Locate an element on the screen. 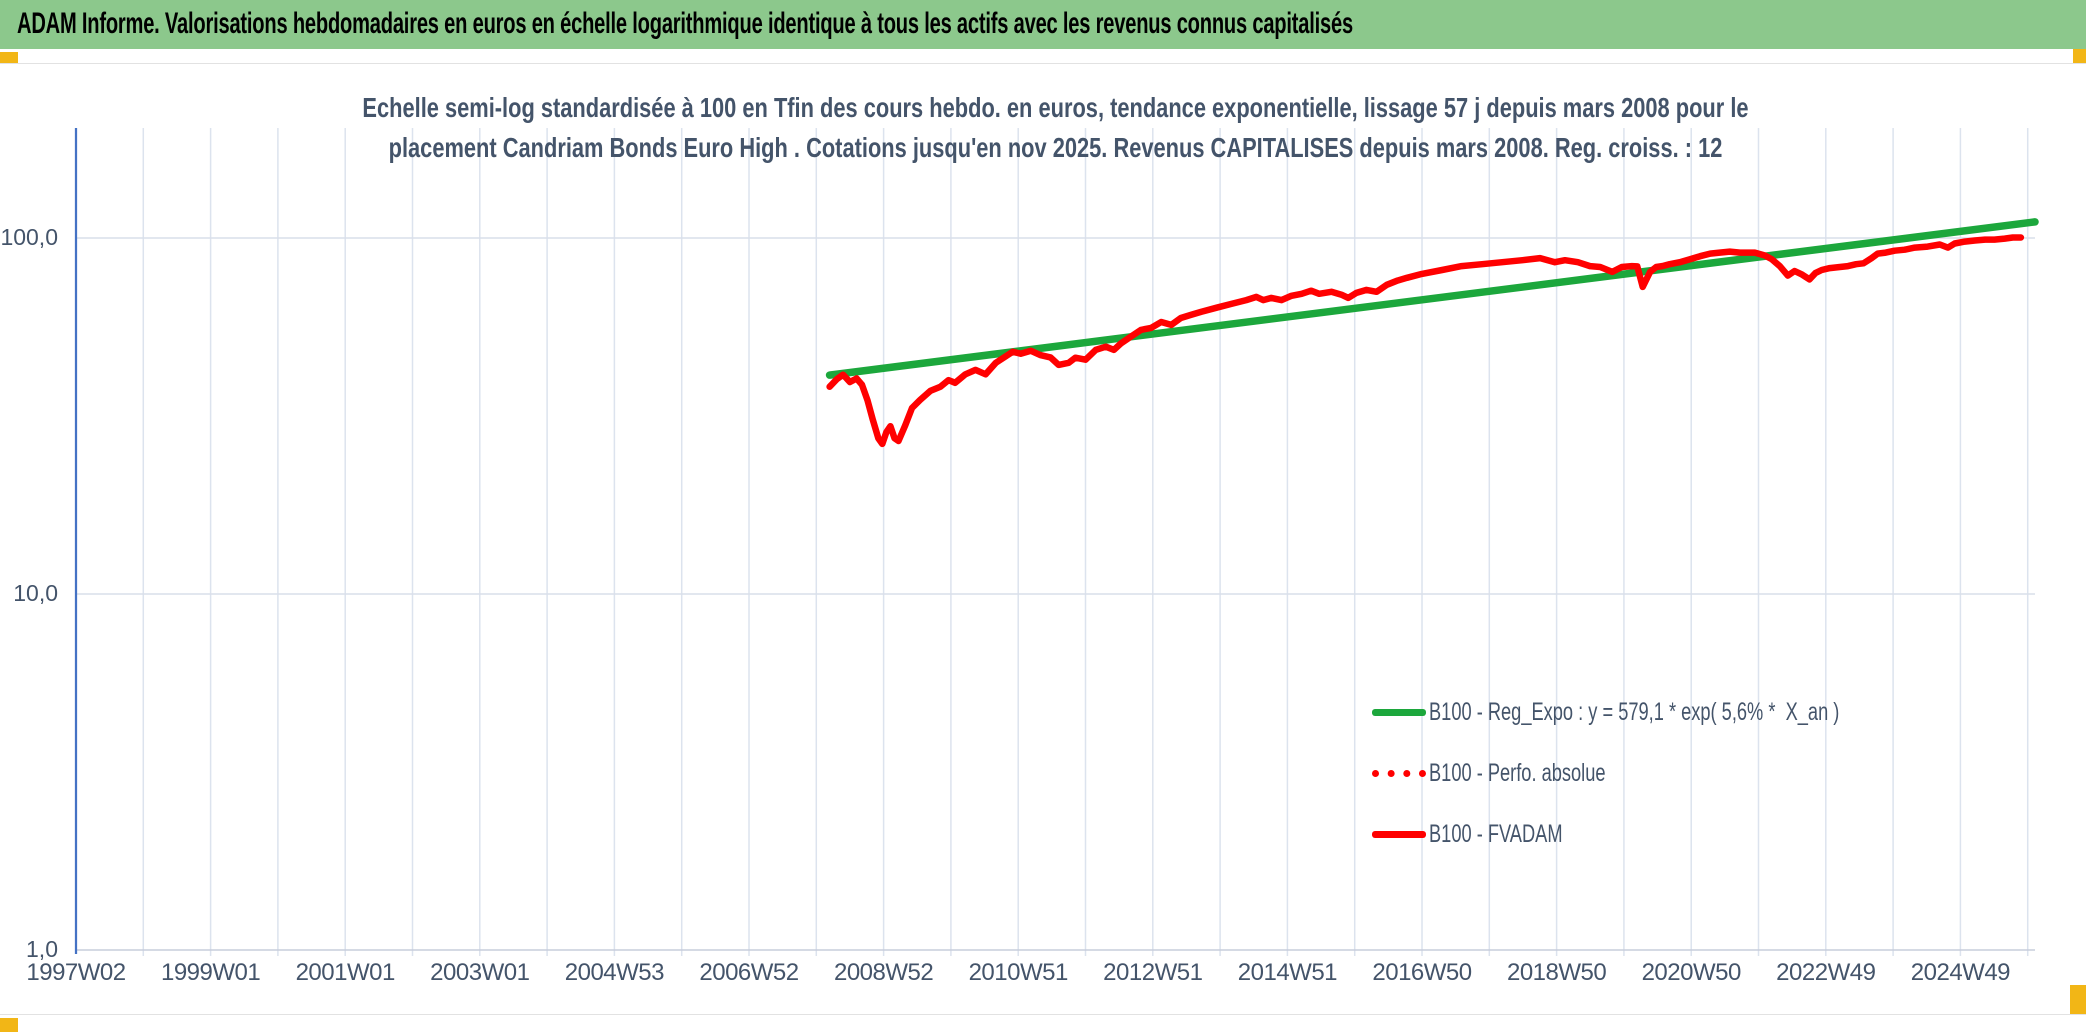 The image size is (2086, 1033). divider-bottom is located at coordinates (1043, 1014).